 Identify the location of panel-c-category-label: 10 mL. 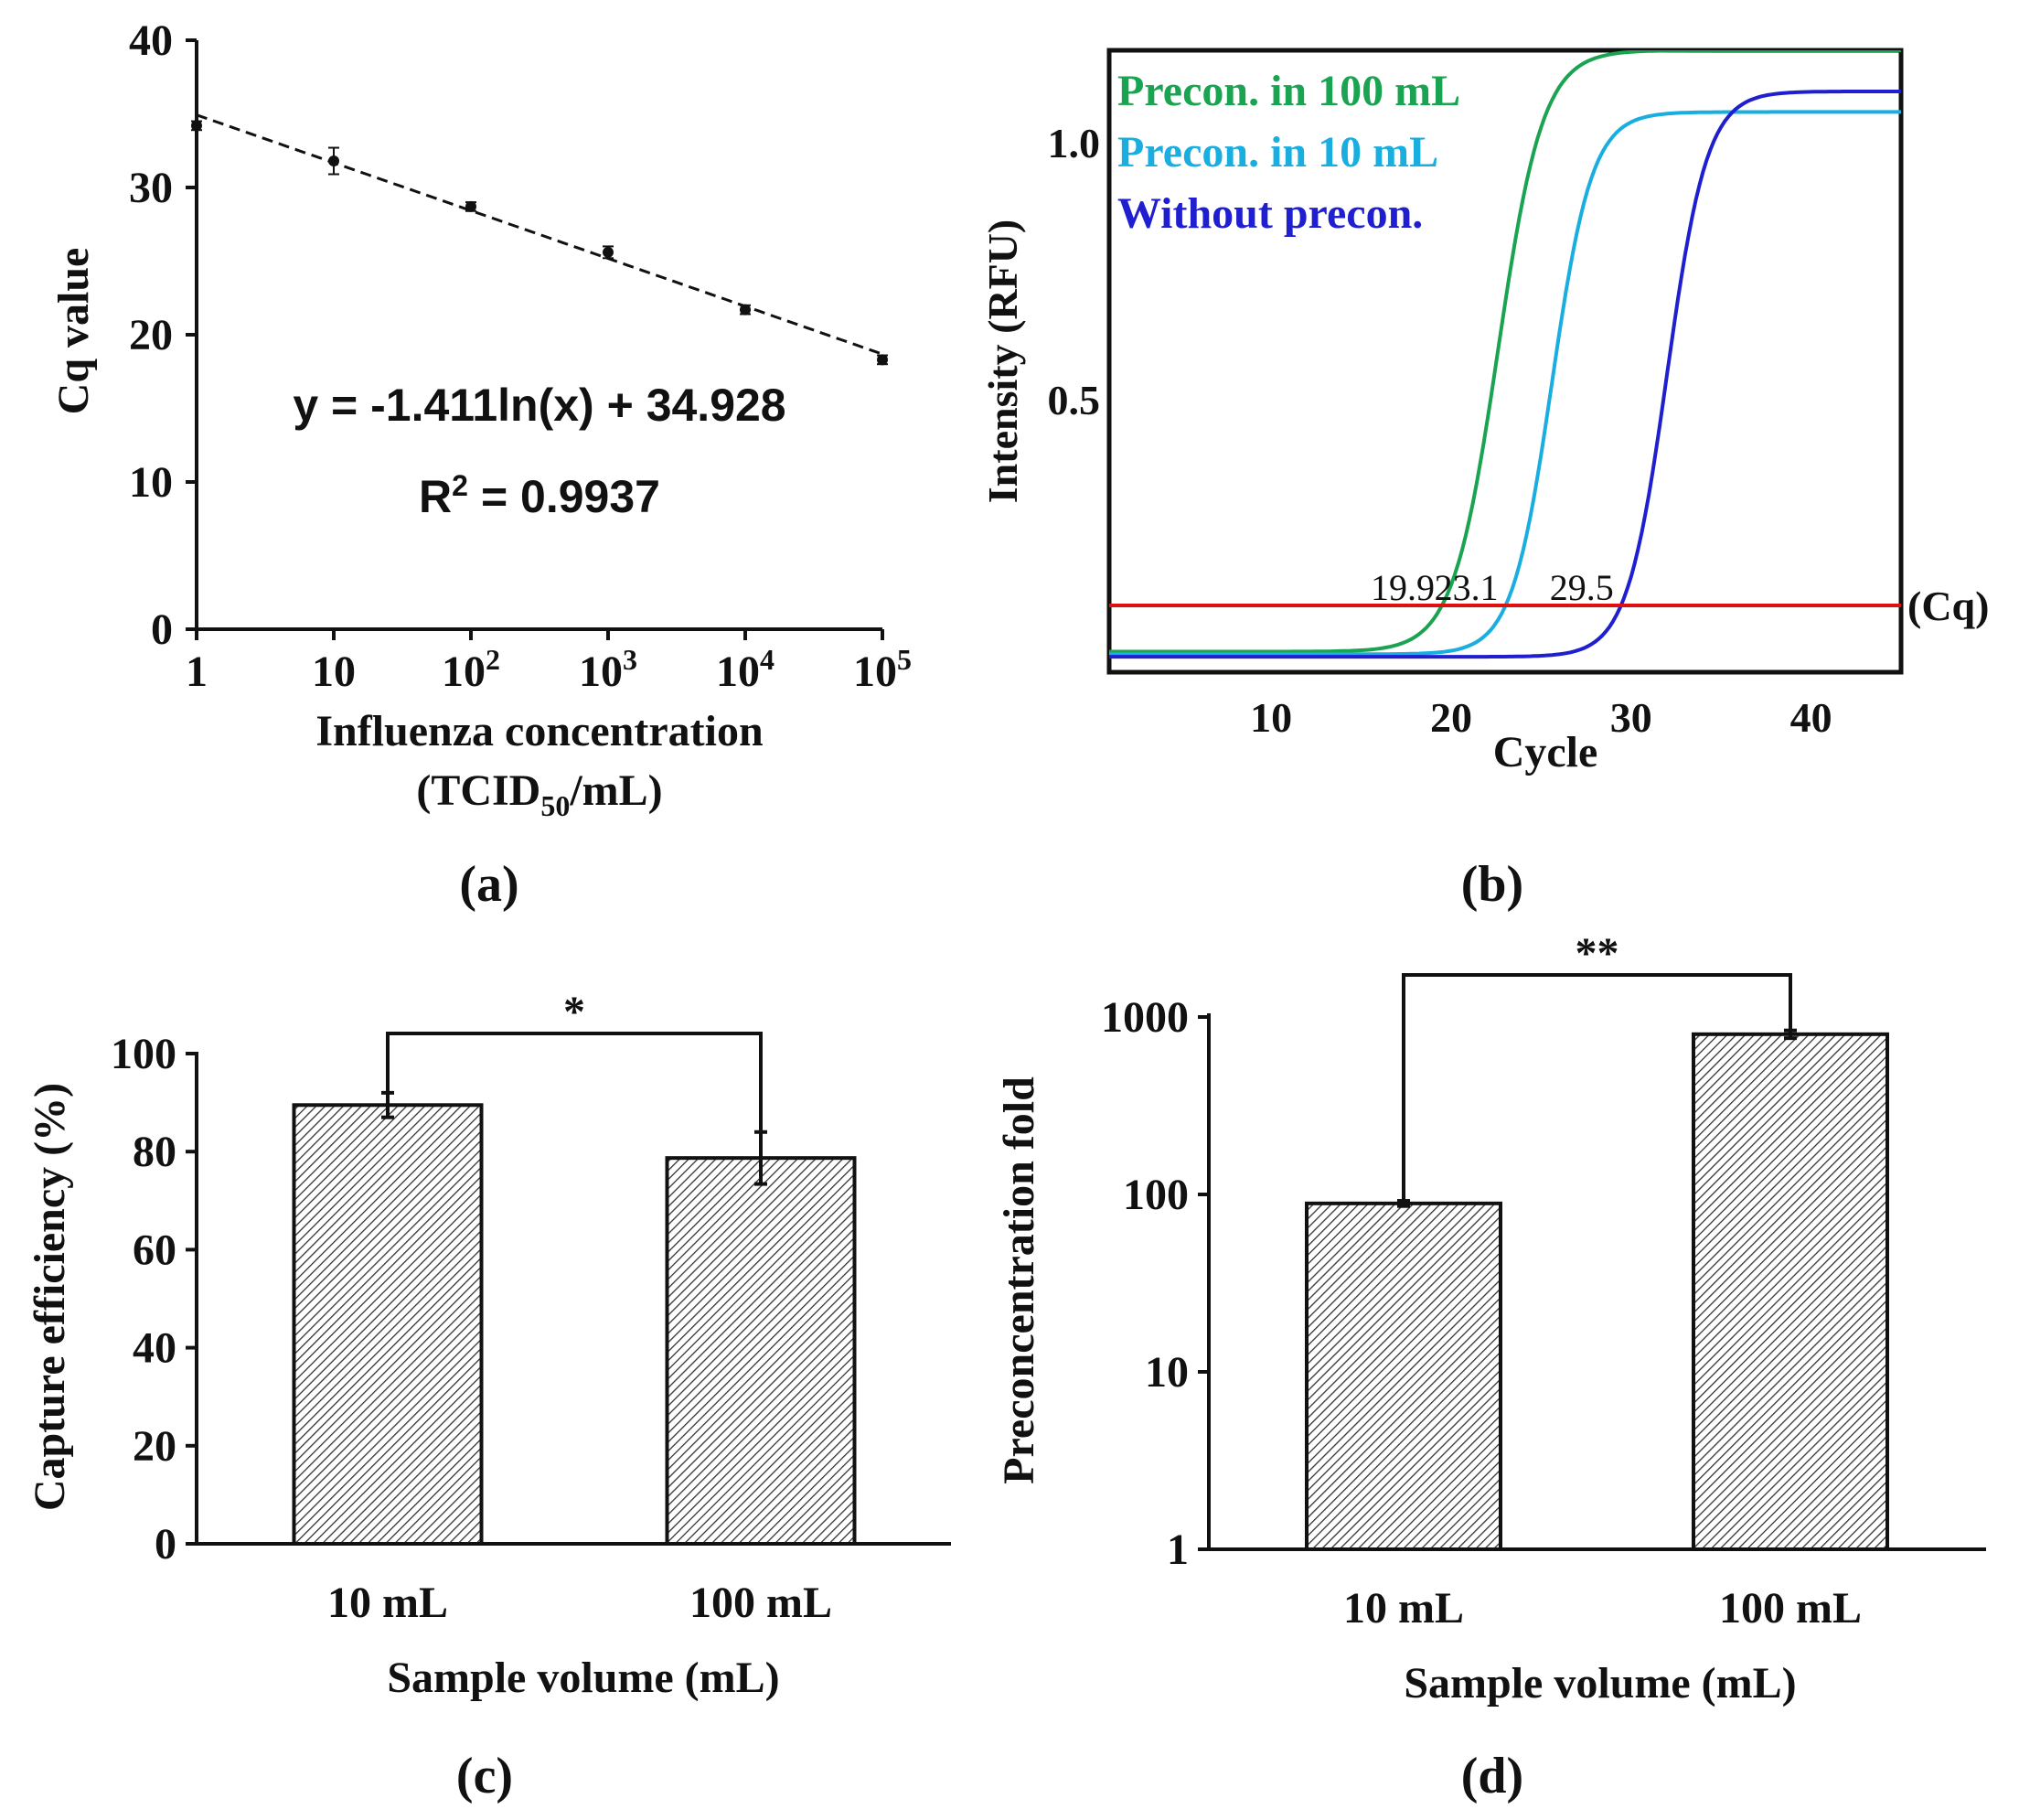
(387, 1603).